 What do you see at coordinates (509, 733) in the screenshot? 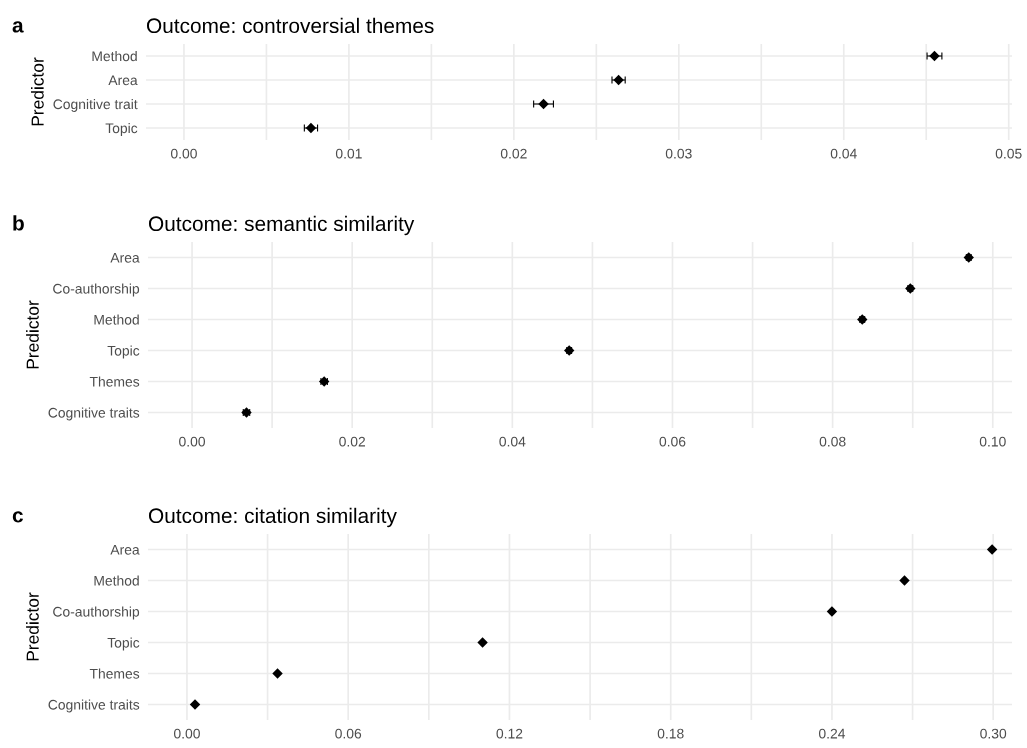
I see `x-tick-label: 0.12` at bounding box center [509, 733].